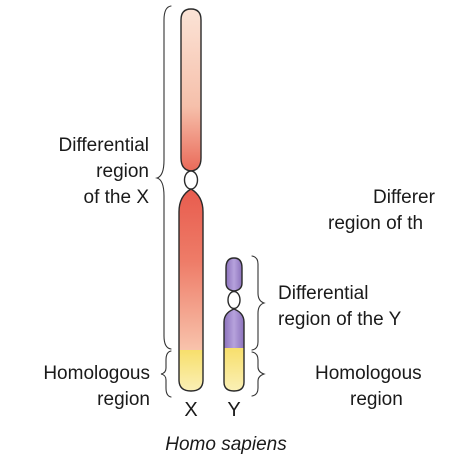  What do you see at coordinates (191, 370) in the screenshot?
I see `x-homologous-segment` at bounding box center [191, 370].